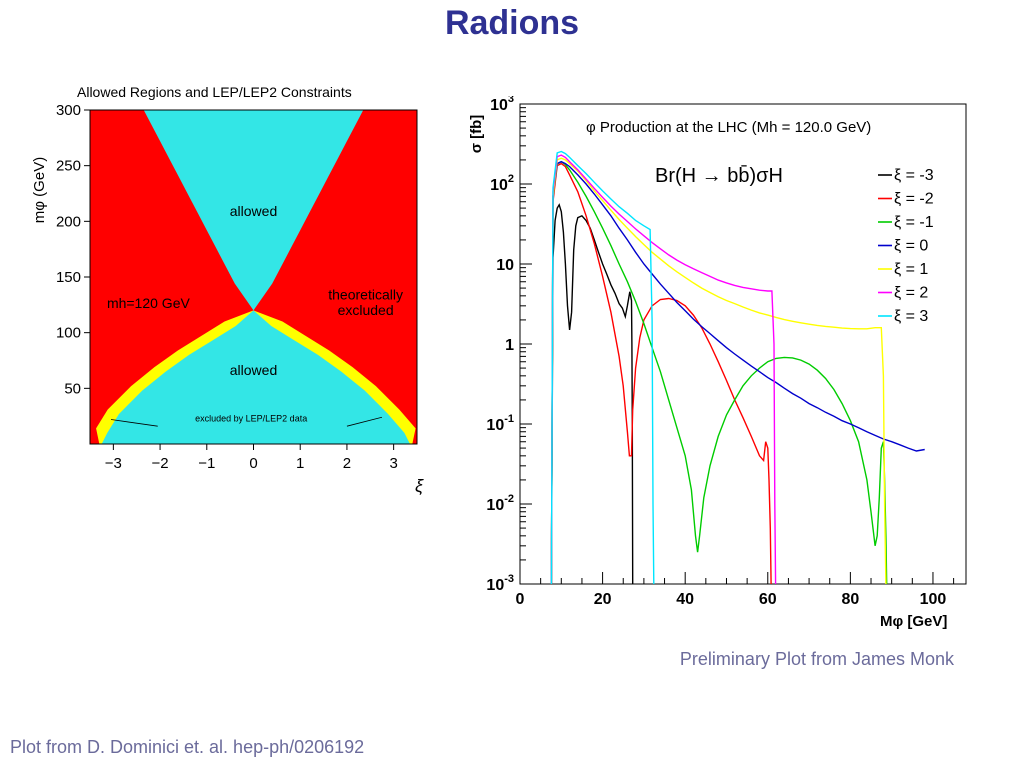 This screenshot has width=1024, height=768. Describe the element at coordinates (816, 659) in the screenshot. I see `caption-right: Preliminary Plot from James Monk` at that location.